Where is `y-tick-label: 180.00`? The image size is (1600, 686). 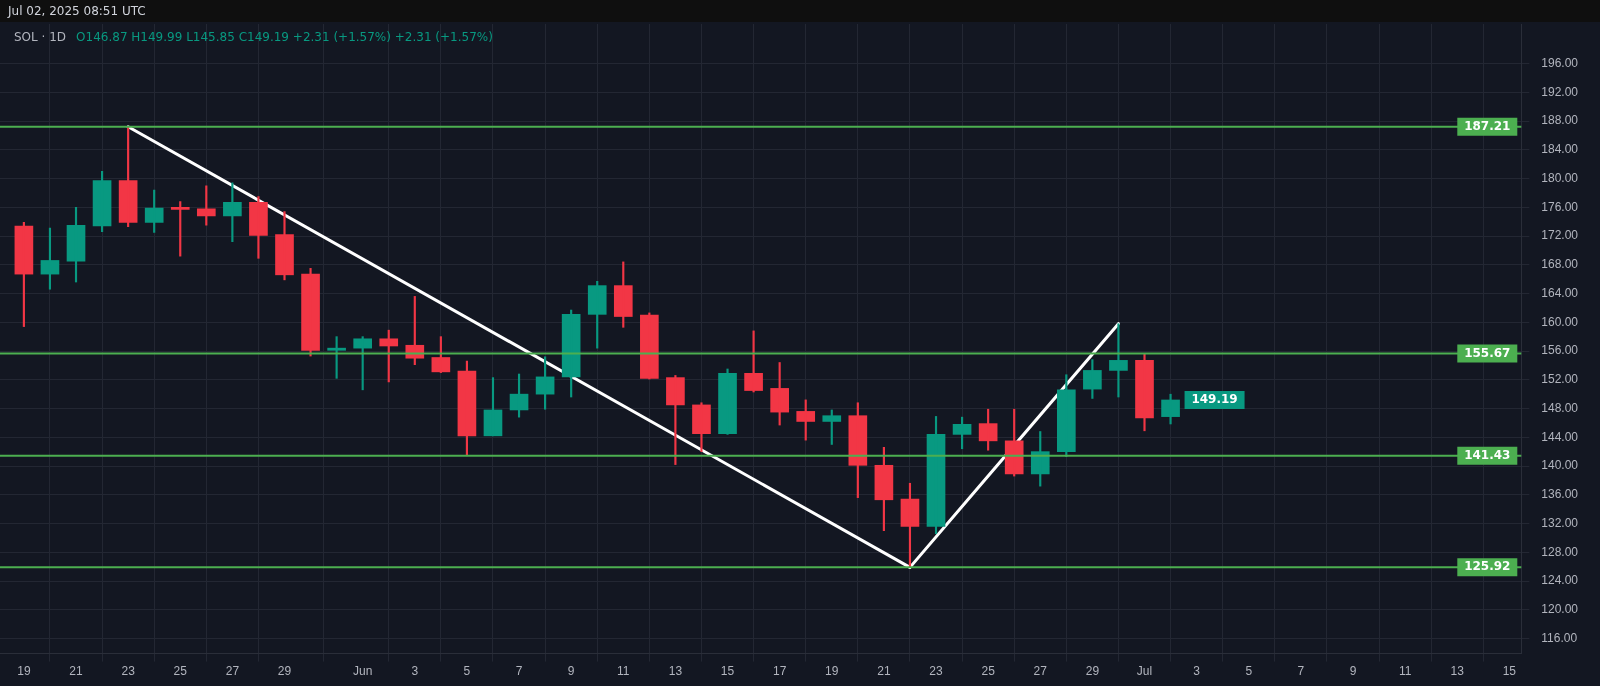
y-tick-label: 180.00 is located at coordinates (1560, 177).